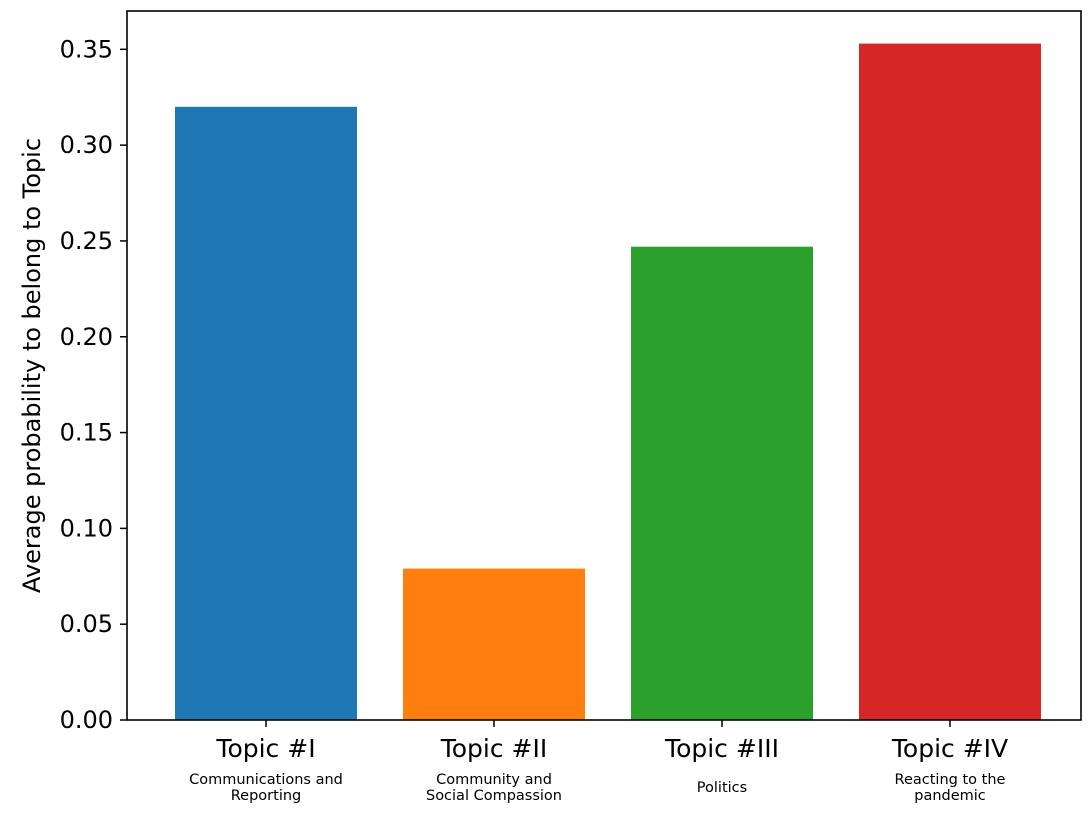 Image resolution: width=1088 pixels, height=814 pixels. Describe the element at coordinates (722, 788) in the screenshot. I see `x-sublabel: Politics` at that location.